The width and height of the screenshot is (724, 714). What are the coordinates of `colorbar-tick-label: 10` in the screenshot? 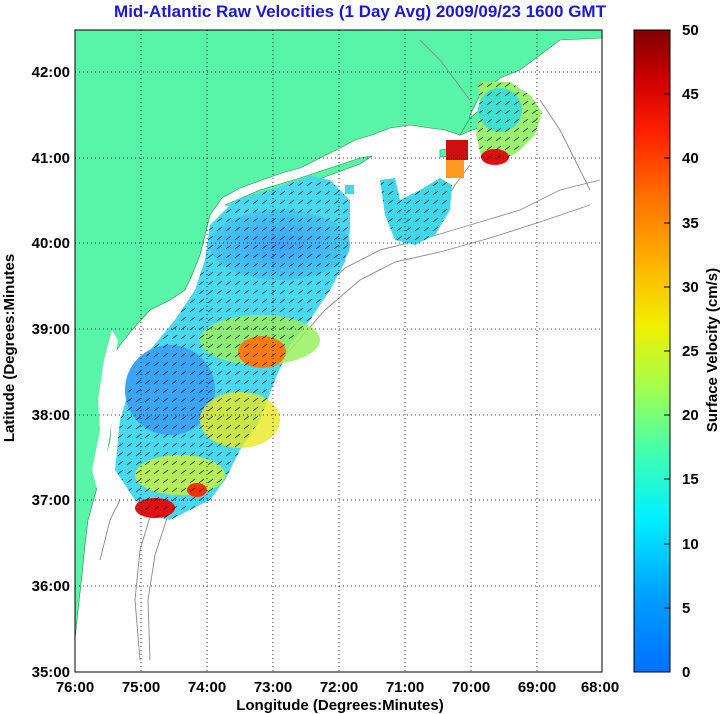 It's located at (690, 544).